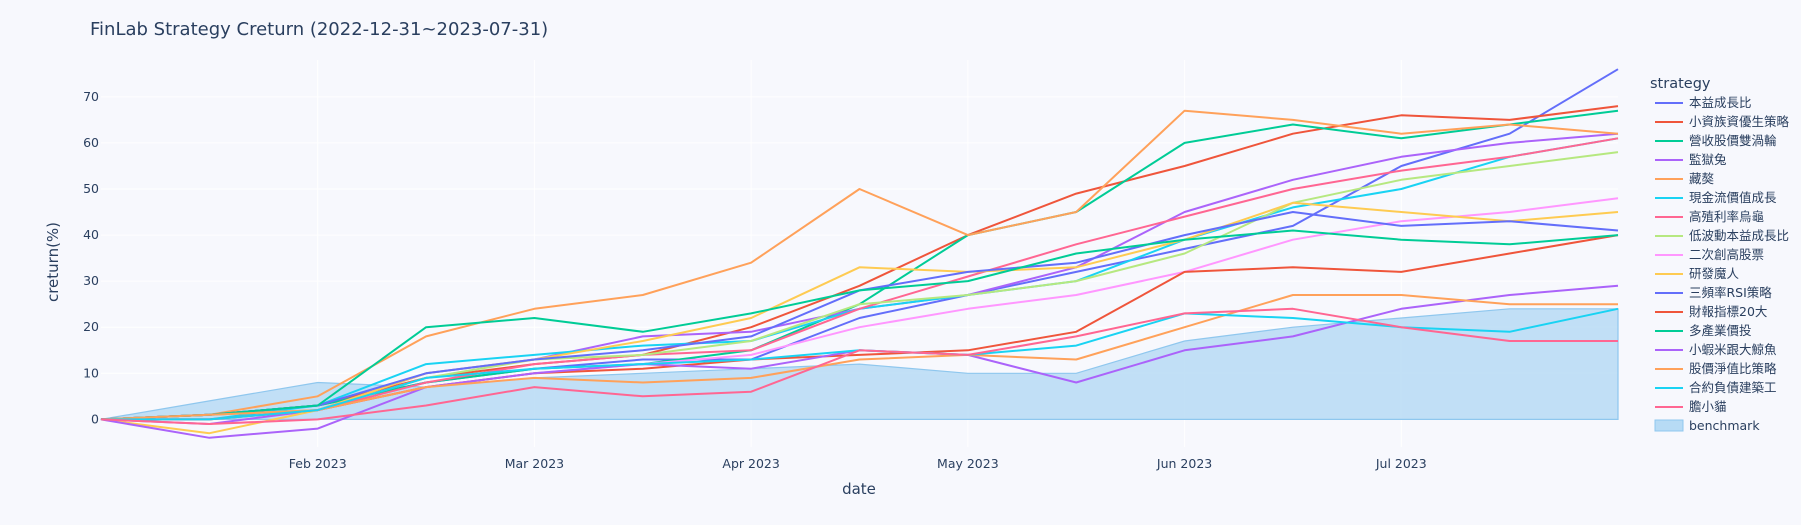 The height and width of the screenshot is (525, 1801). What do you see at coordinates (1720, 102) in the screenshot?
I see `legend-label: 本益成長比` at bounding box center [1720, 102].